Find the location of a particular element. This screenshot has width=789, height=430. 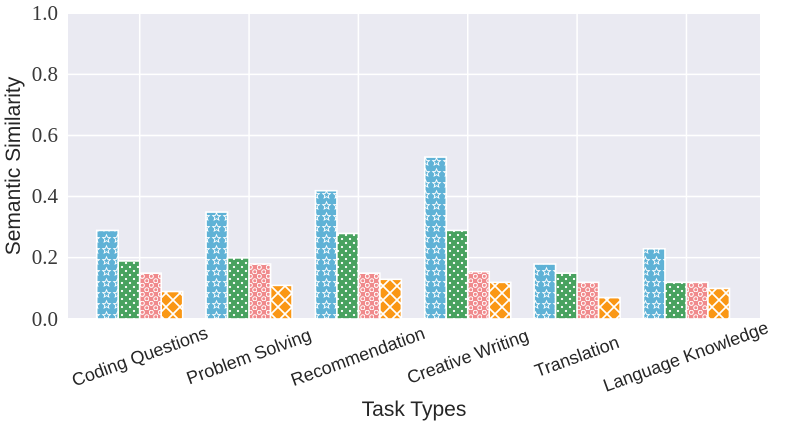

x-axis-title: Task Types is located at coordinates (414, 409).